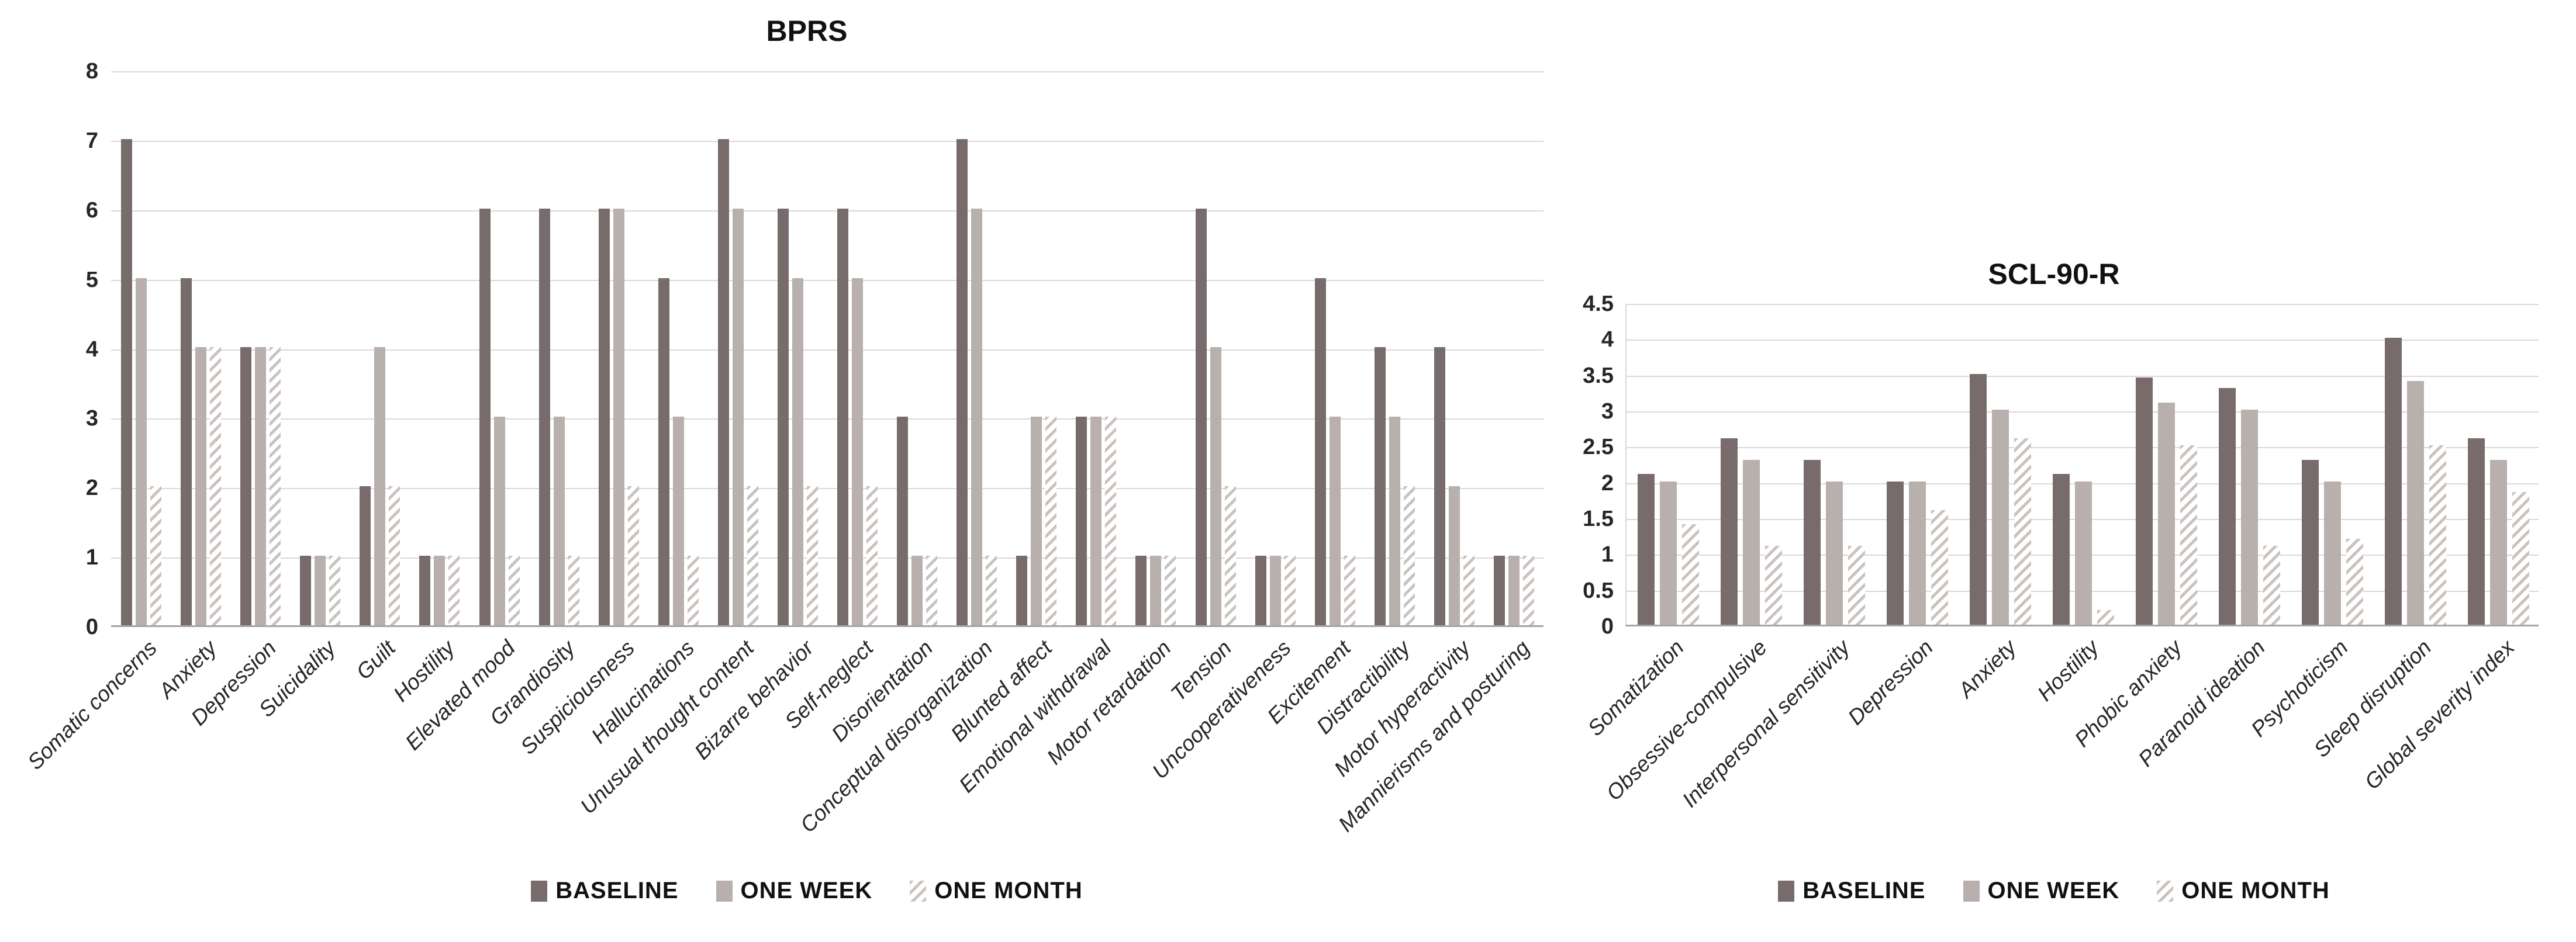 This screenshot has height=942, width=2576. I want to click on y-axis-tick-label: 0.5, so click(1598, 591).